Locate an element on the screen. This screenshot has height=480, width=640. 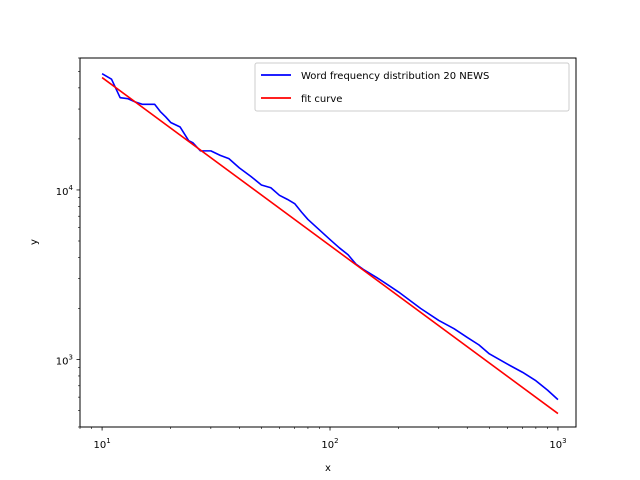
legend-label-word-frequency: Word frequency distribution 20 NEWS is located at coordinates (395, 76).